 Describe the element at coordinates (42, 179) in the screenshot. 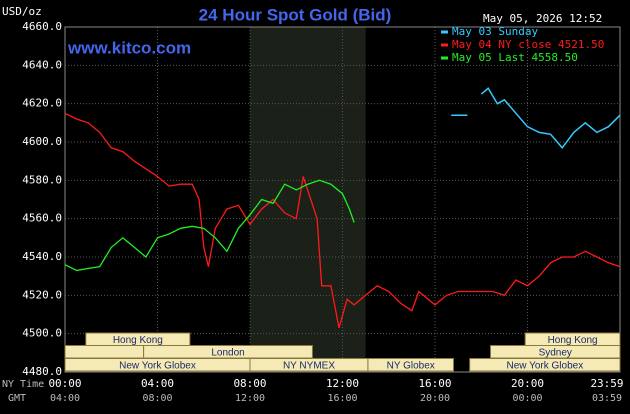

I see `y-tick-label: 4580.0` at that location.